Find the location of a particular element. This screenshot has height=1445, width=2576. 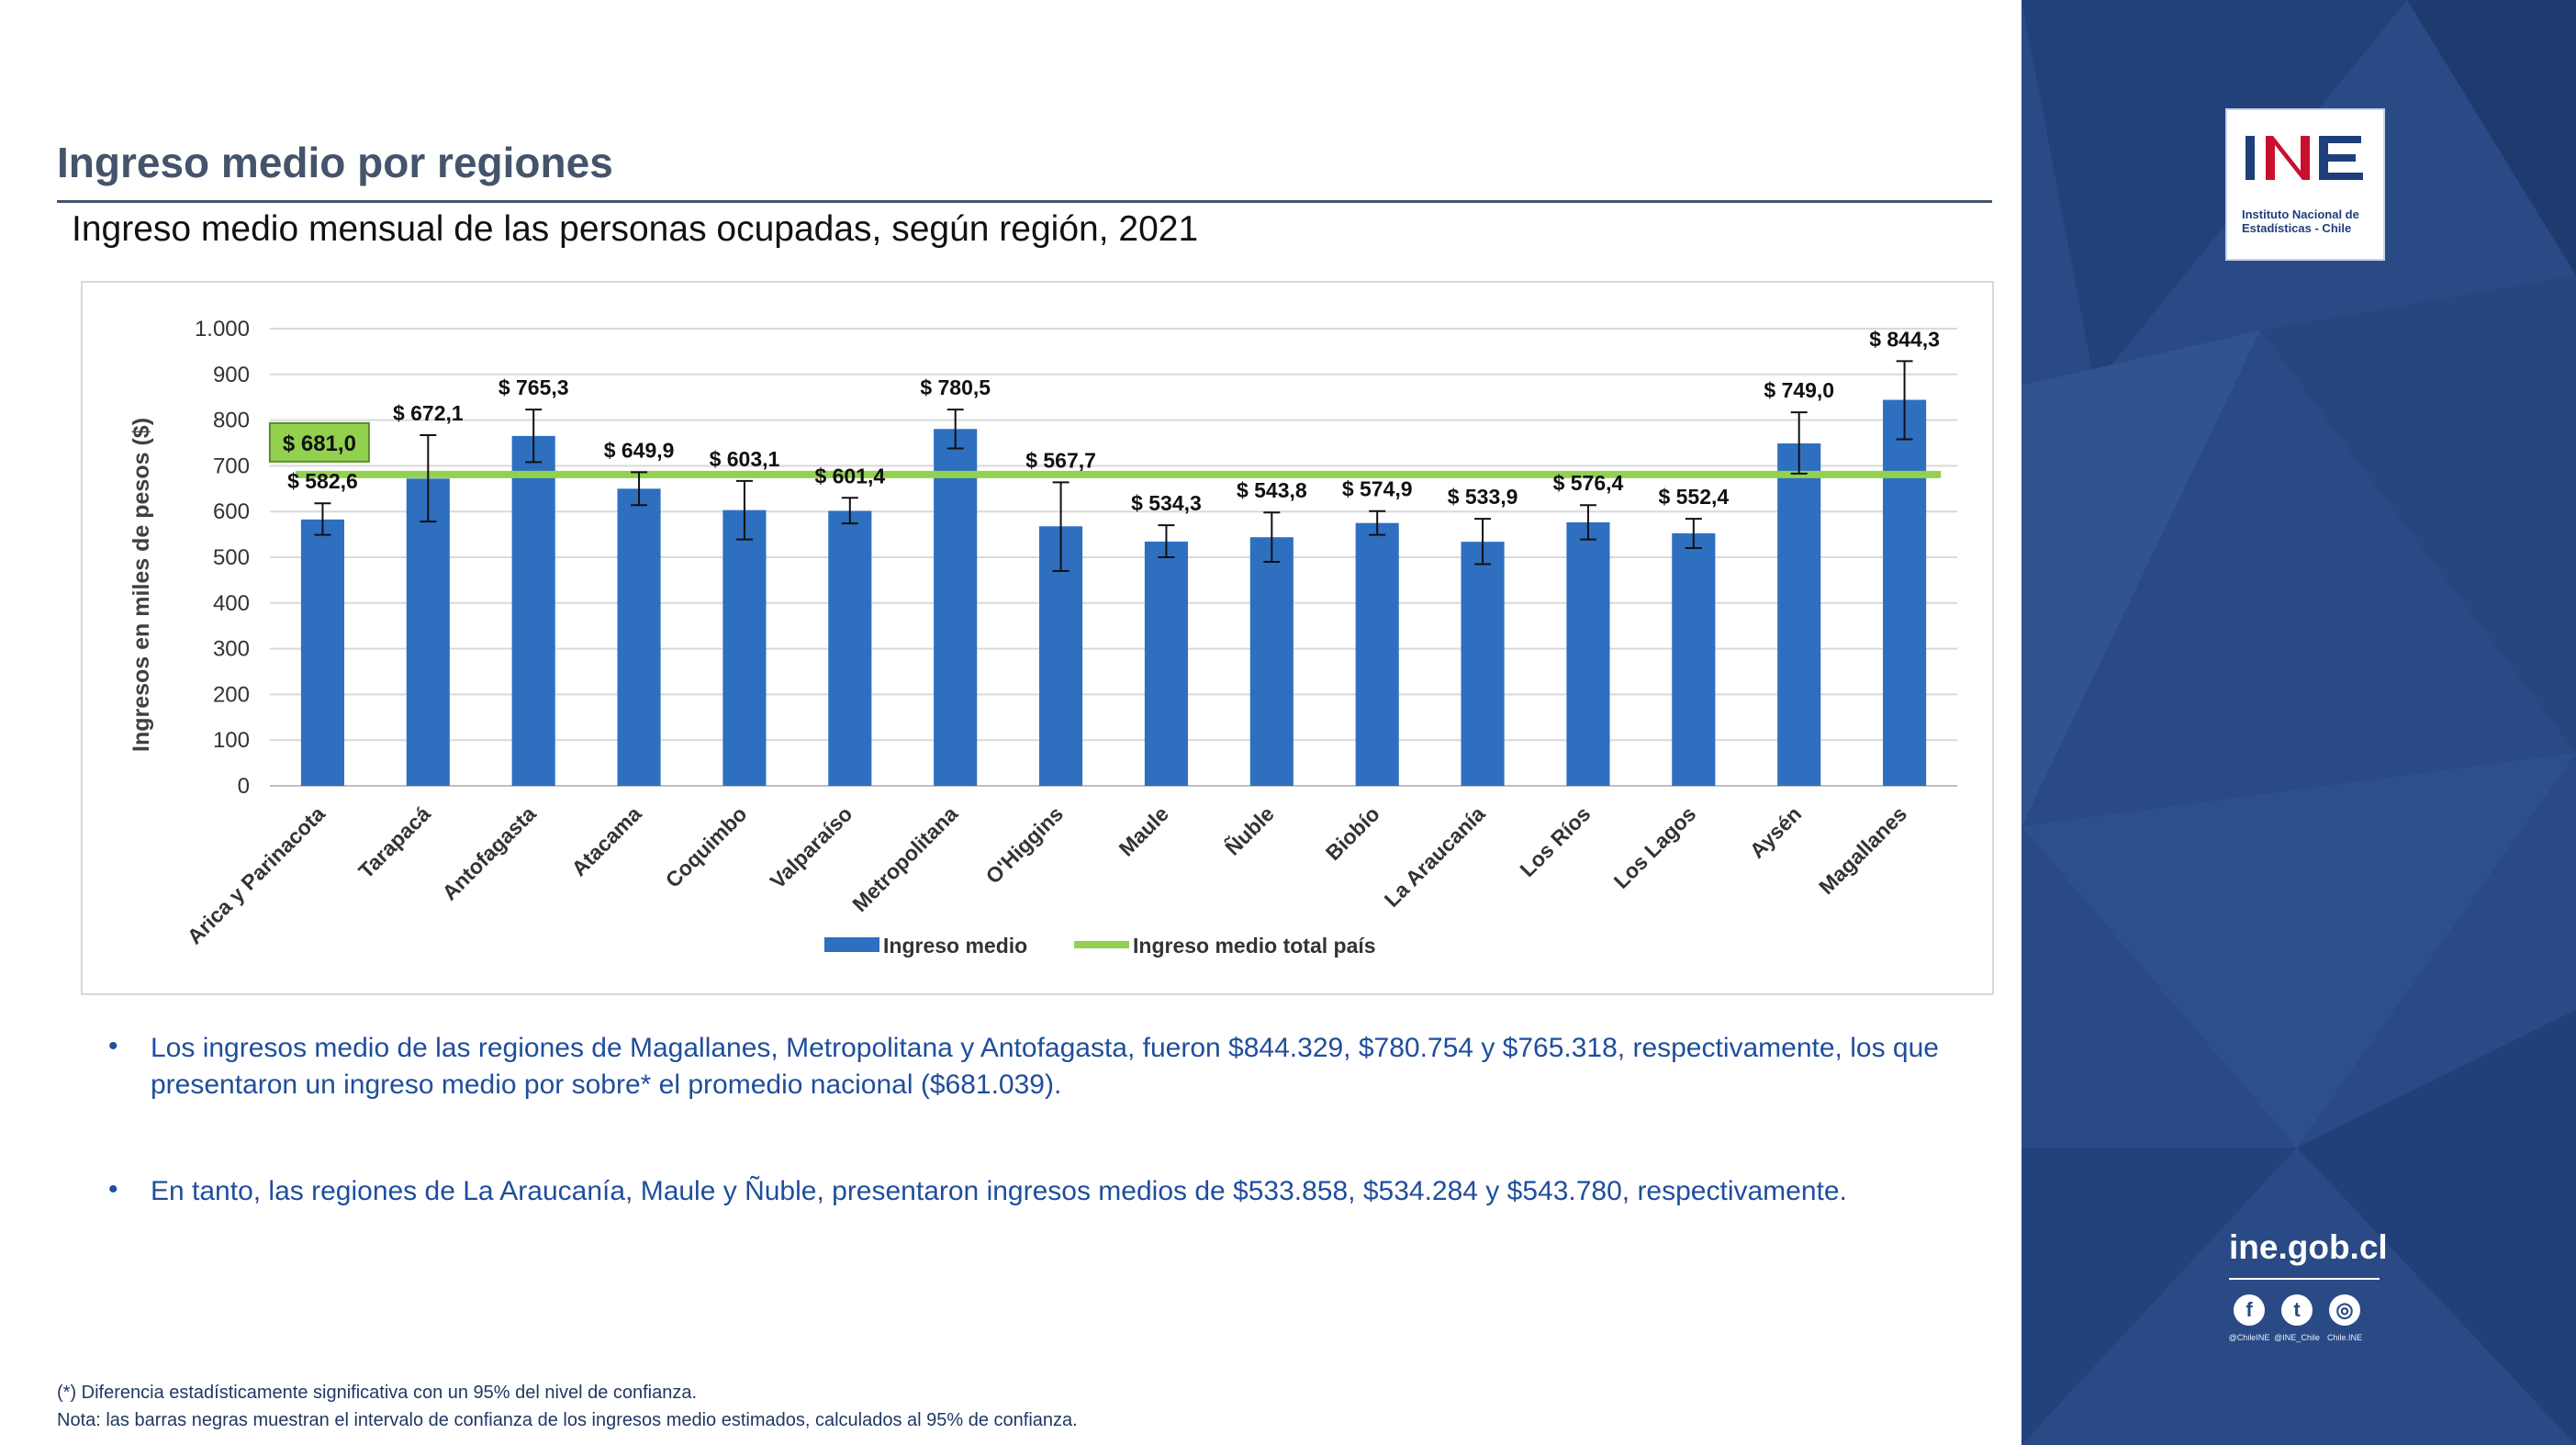

x-tick-label: Aysén is located at coordinates (1776, 832).